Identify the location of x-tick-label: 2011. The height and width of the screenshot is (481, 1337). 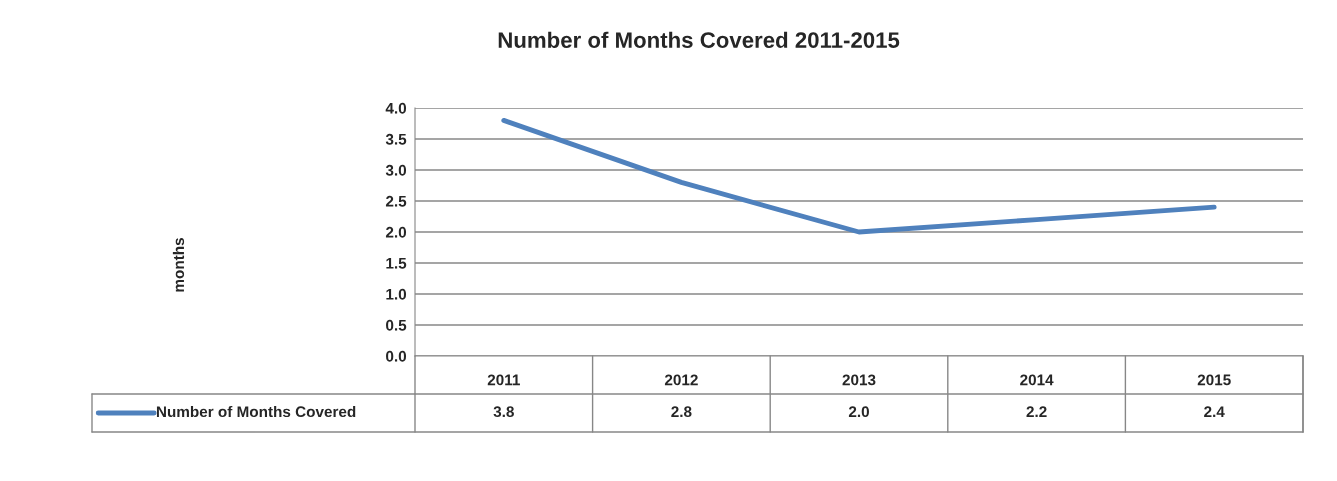
(503, 380).